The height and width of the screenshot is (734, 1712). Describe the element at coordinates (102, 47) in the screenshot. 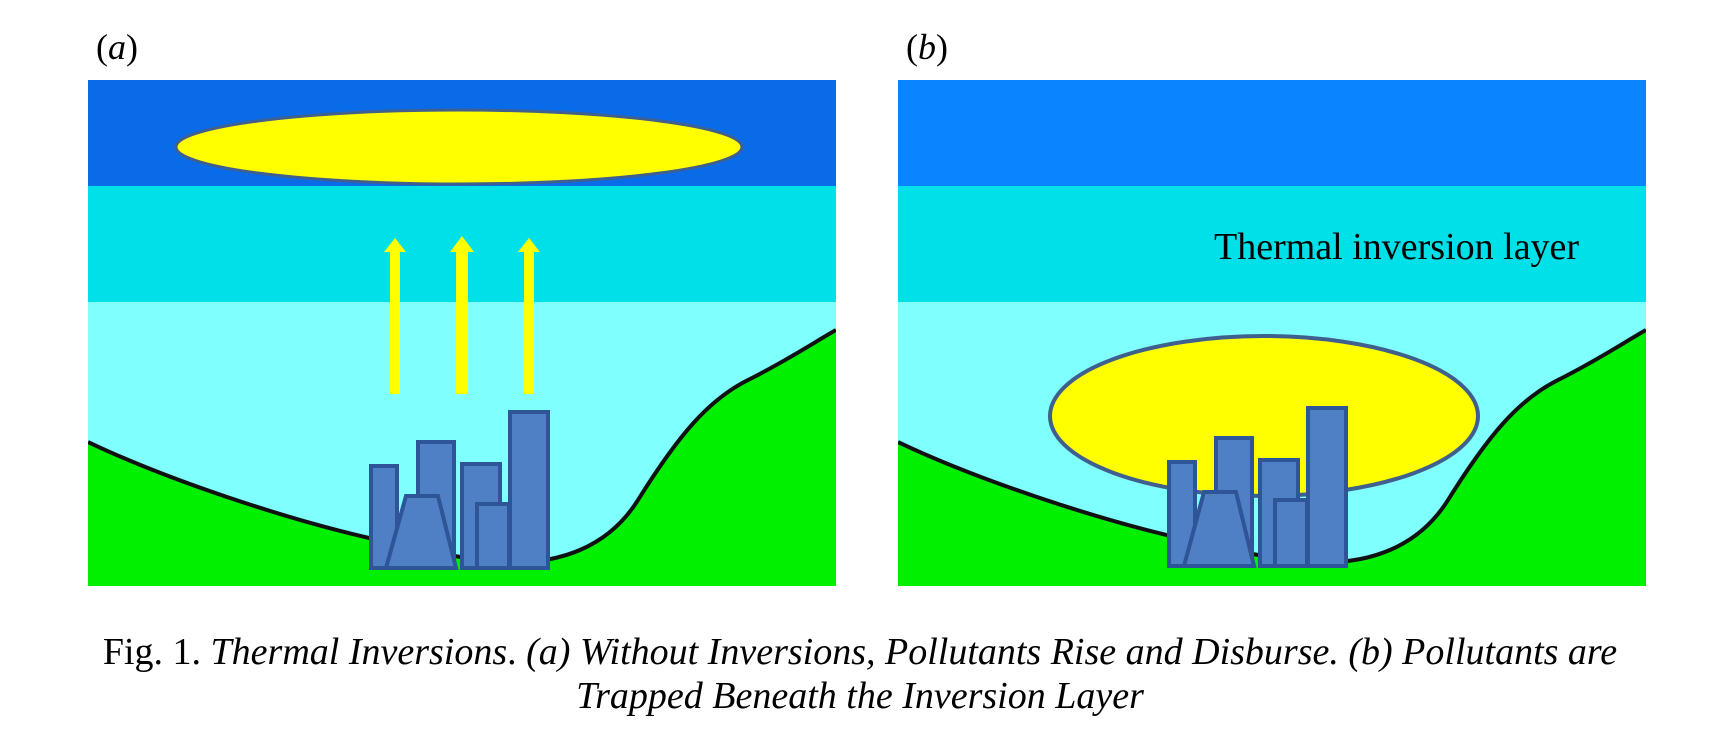

I see `panel-a-label-open: (` at that location.